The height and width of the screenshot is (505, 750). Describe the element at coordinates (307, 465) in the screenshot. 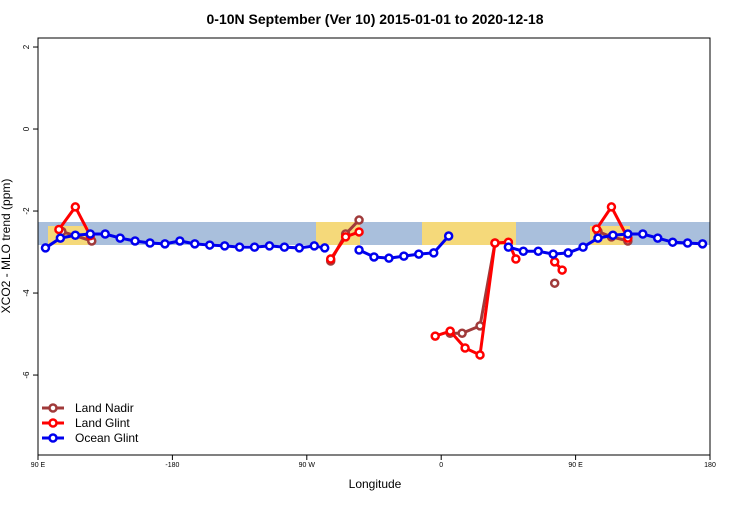

I see `x-tick-label: 90 W` at that location.